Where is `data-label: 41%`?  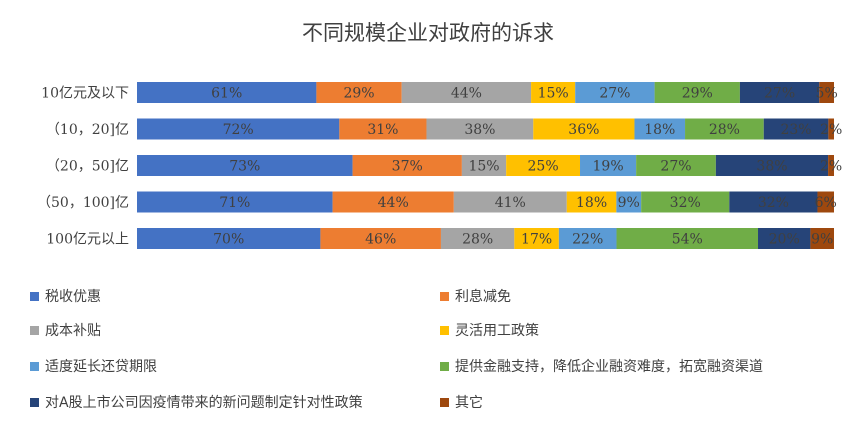 data-label: 41% is located at coordinates (510, 203).